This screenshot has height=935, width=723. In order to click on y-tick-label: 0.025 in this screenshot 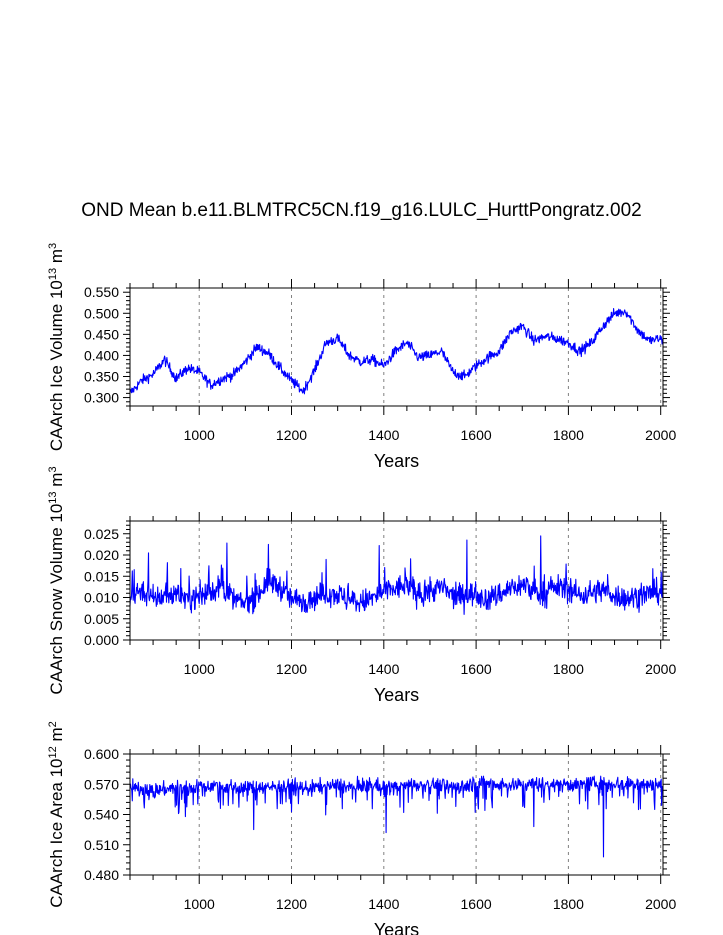, I will do `click(101, 534)`.